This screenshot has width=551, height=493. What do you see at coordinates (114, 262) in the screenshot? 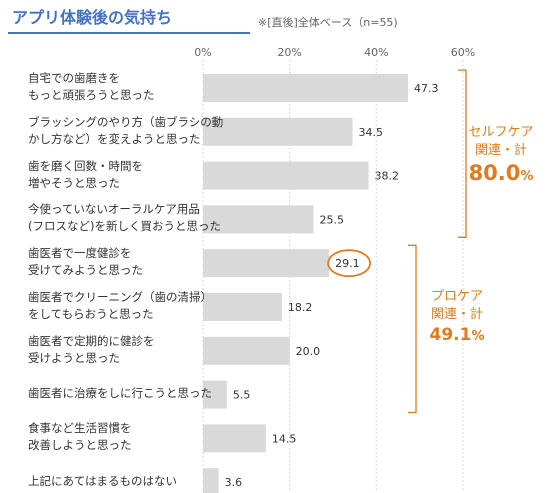
I see `category-label: 歯医者で一度健診を 受けてみようと思った` at bounding box center [114, 262].